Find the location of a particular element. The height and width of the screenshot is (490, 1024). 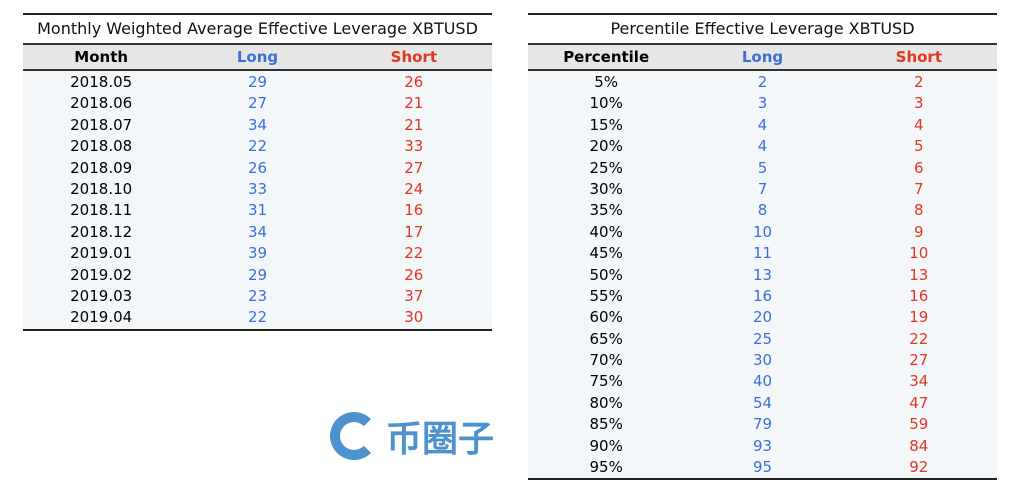

cell-long: 2 is located at coordinates (762, 82).